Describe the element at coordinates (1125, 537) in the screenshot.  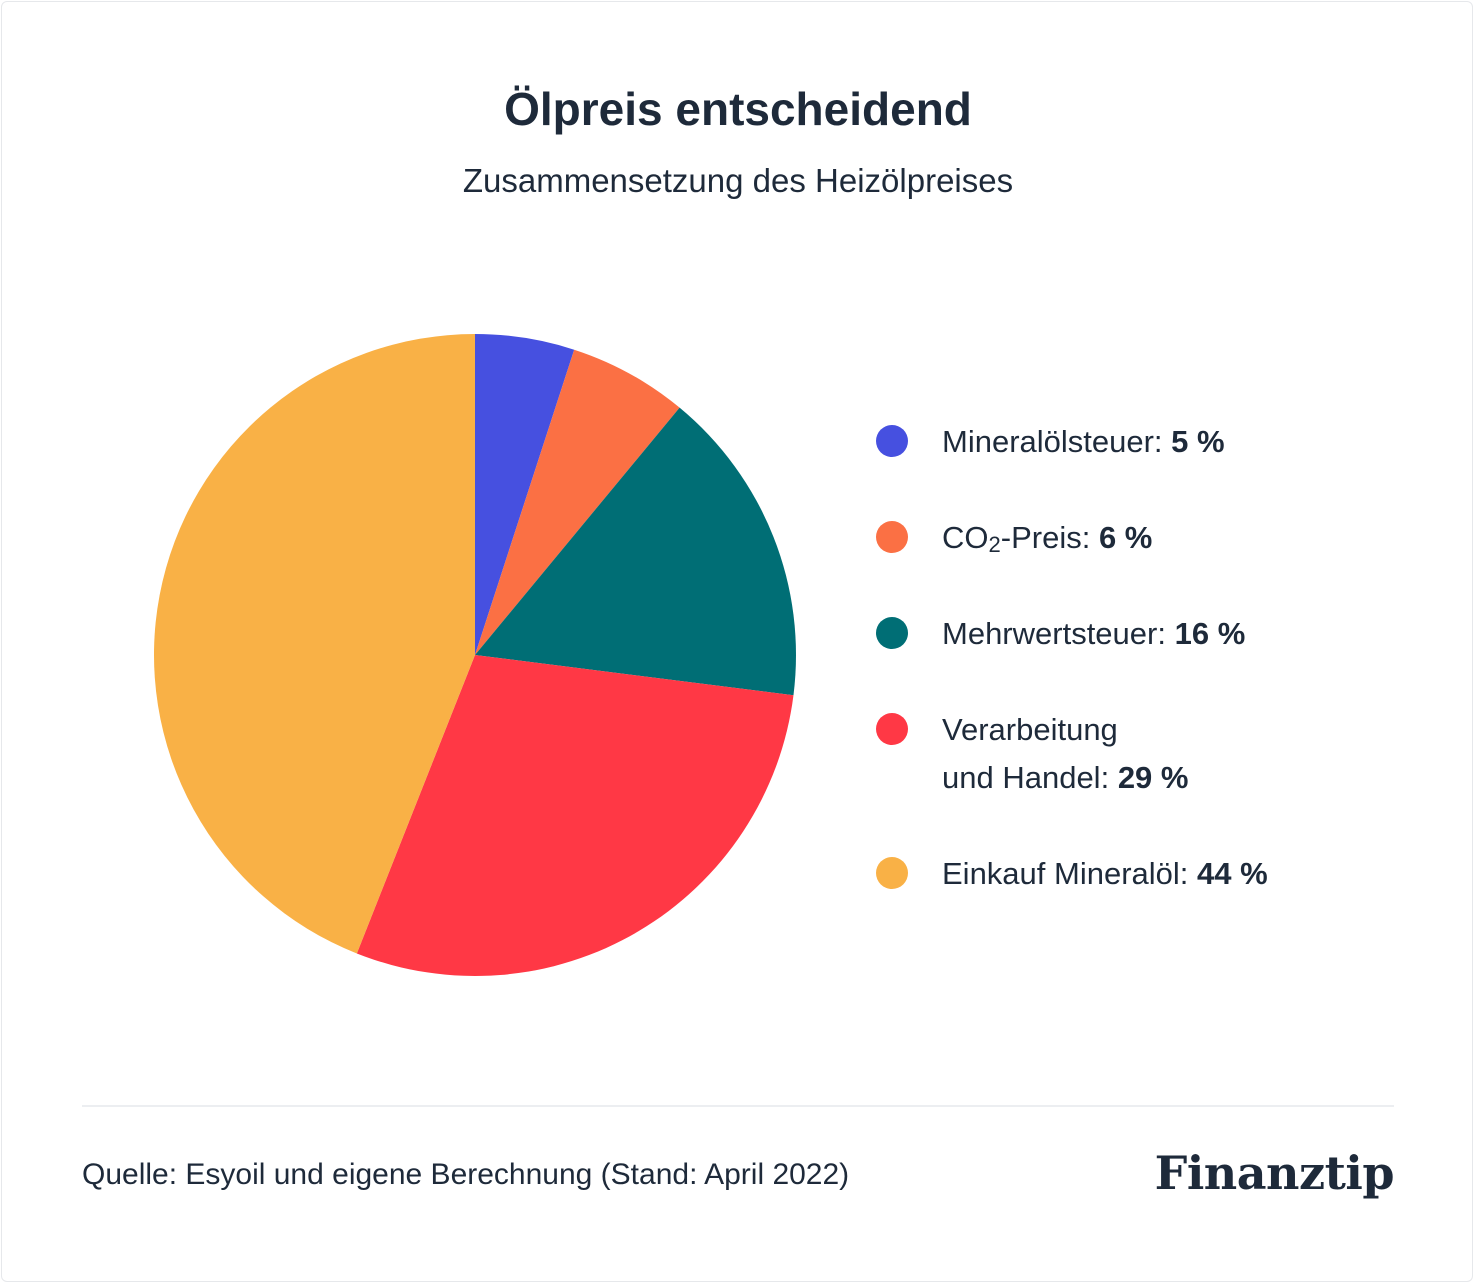
I see `legend-value: 6 %` at that location.